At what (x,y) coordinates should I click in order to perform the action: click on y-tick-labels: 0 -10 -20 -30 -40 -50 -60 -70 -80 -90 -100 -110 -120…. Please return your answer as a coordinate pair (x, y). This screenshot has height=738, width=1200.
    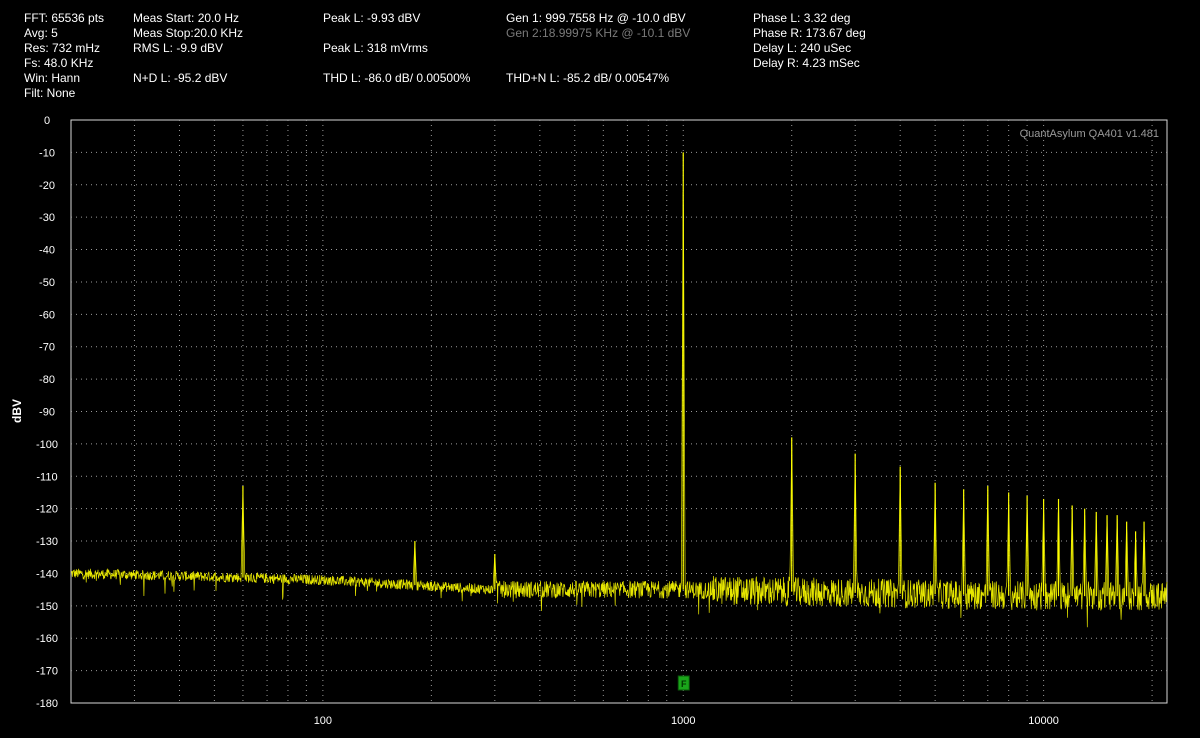
    Looking at the image, I should click on (47, 412).